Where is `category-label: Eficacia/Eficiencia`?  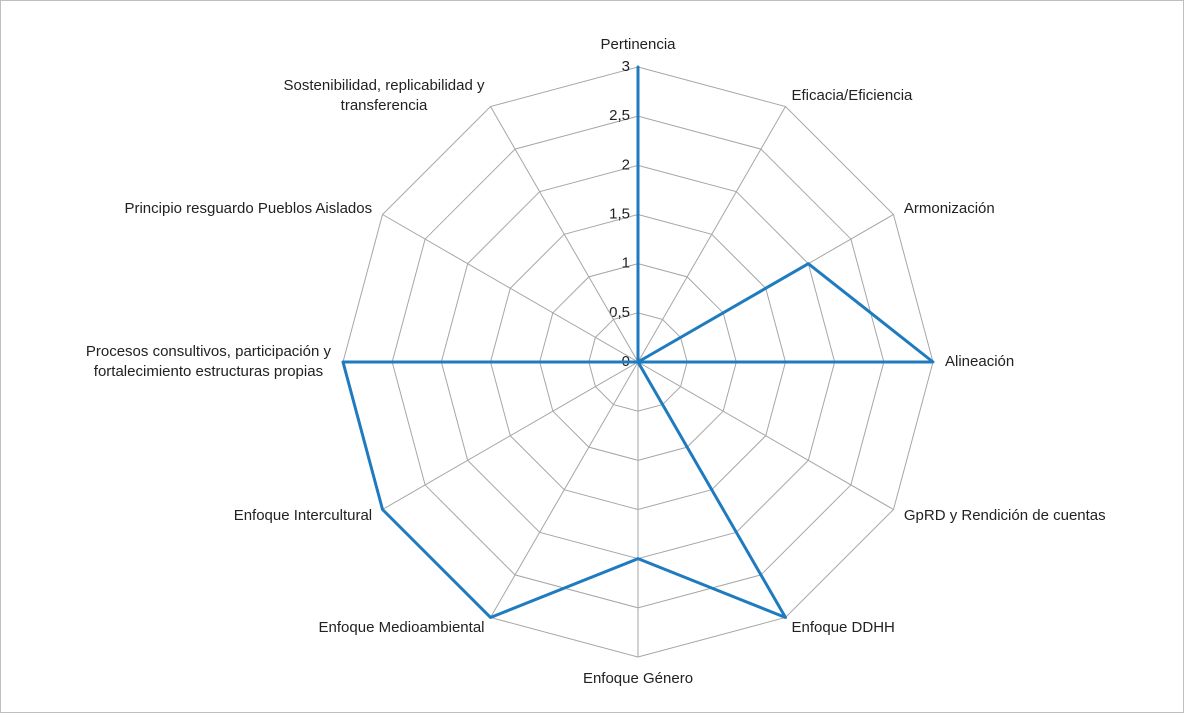
category-label: Eficacia/Eficiencia is located at coordinates (852, 96).